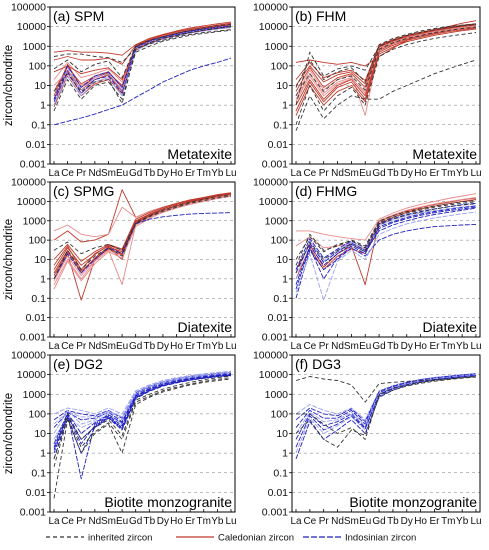  What do you see at coordinates (120, 538) in the screenshot?
I see `legend-label-inherited: inherited zircon` at bounding box center [120, 538].